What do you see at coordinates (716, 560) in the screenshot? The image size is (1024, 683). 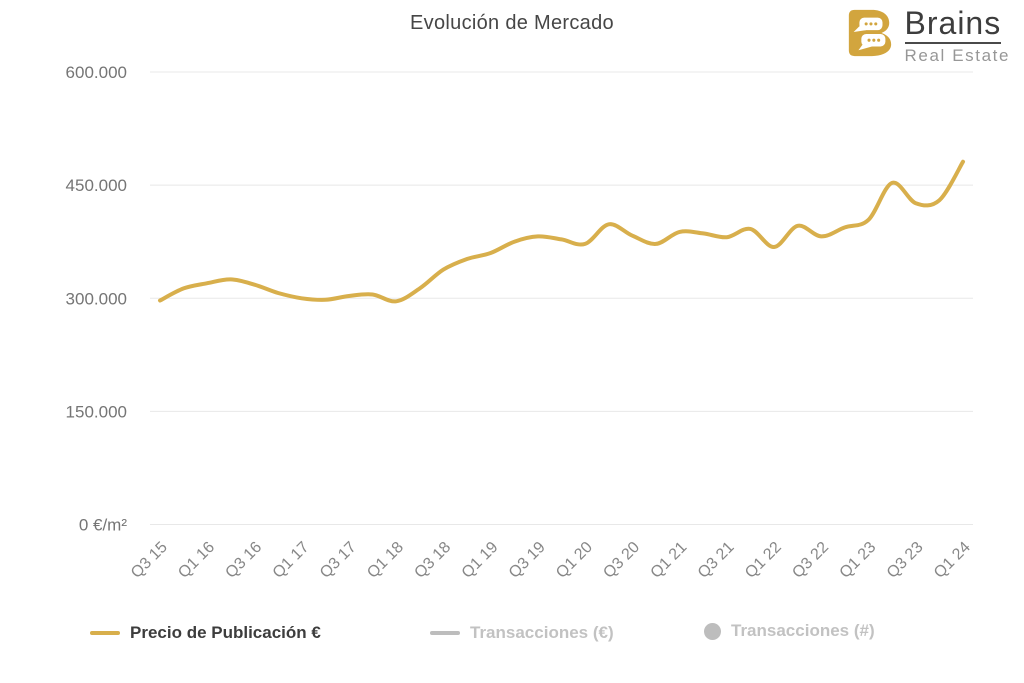 I see `x-tick-label: Q3 21` at bounding box center [716, 560].